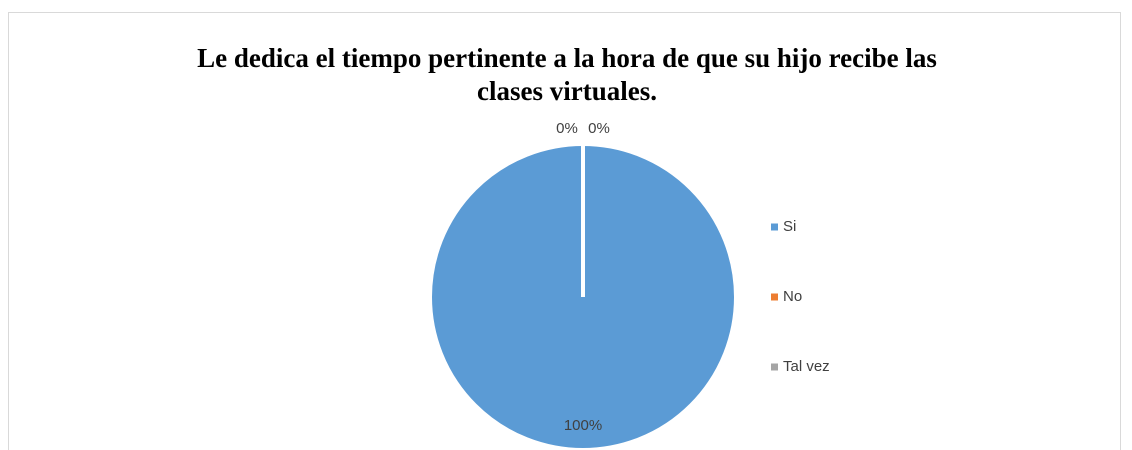 This screenshot has width=1132, height=450. What do you see at coordinates (806, 366) in the screenshot?
I see `legend-label: Tal vez` at bounding box center [806, 366].